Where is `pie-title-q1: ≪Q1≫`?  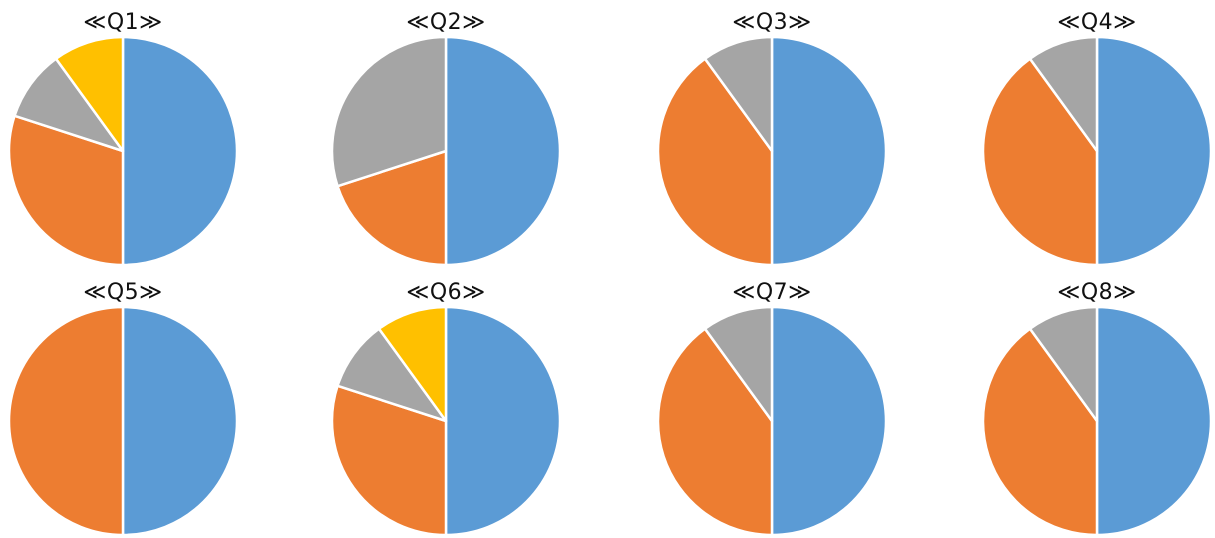 pie-title-q1: ≪Q1≫ is located at coordinates (123, 22).